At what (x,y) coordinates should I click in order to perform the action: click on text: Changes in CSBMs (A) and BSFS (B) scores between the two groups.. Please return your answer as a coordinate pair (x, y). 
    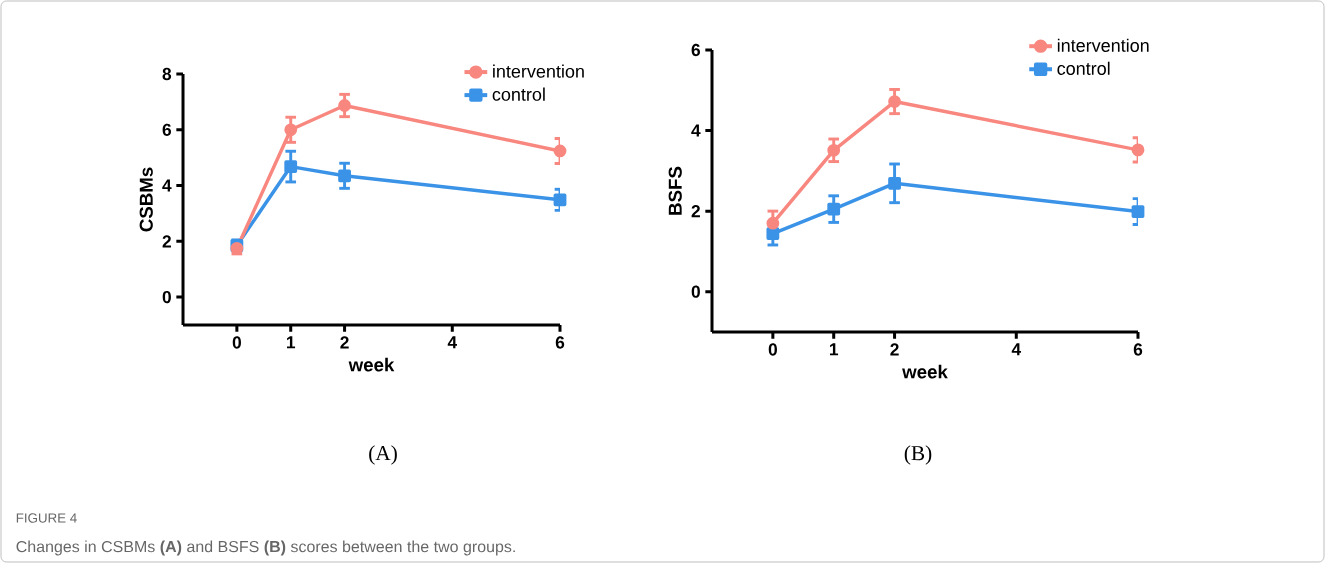
    Looking at the image, I should click on (265, 548).